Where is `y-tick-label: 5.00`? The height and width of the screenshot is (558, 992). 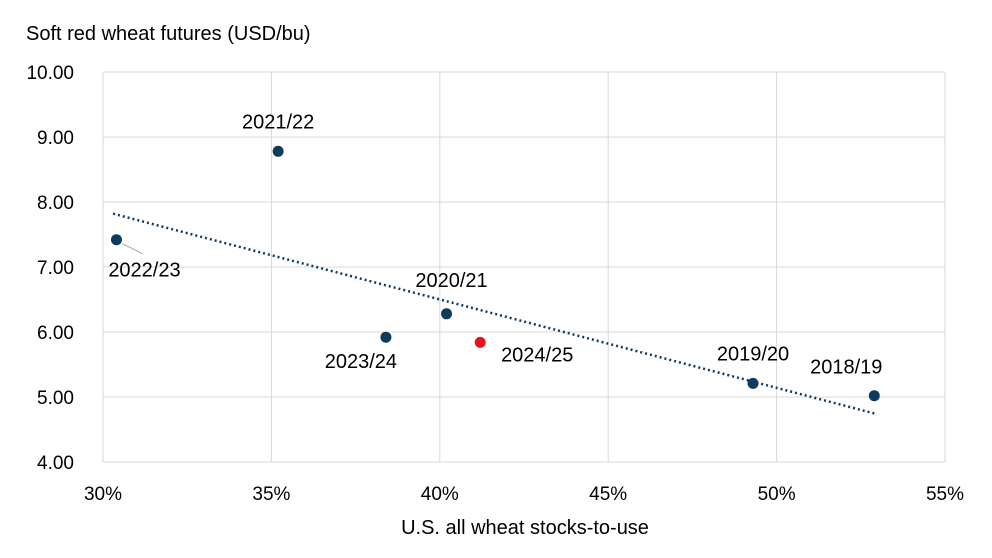 y-tick-label: 5.00 is located at coordinates (55, 398).